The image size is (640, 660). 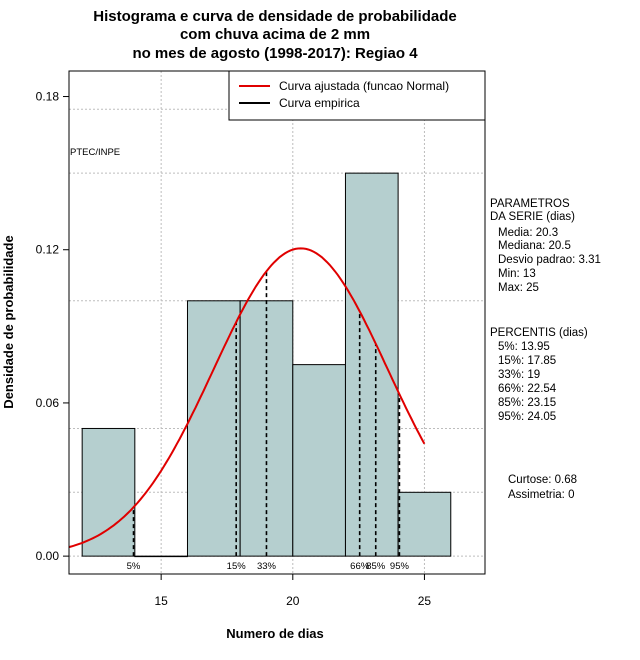 What do you see at coordinates (293, 601) in the screenshot?
I see `x-tick-label: 20` at bounding box center [293, 601].